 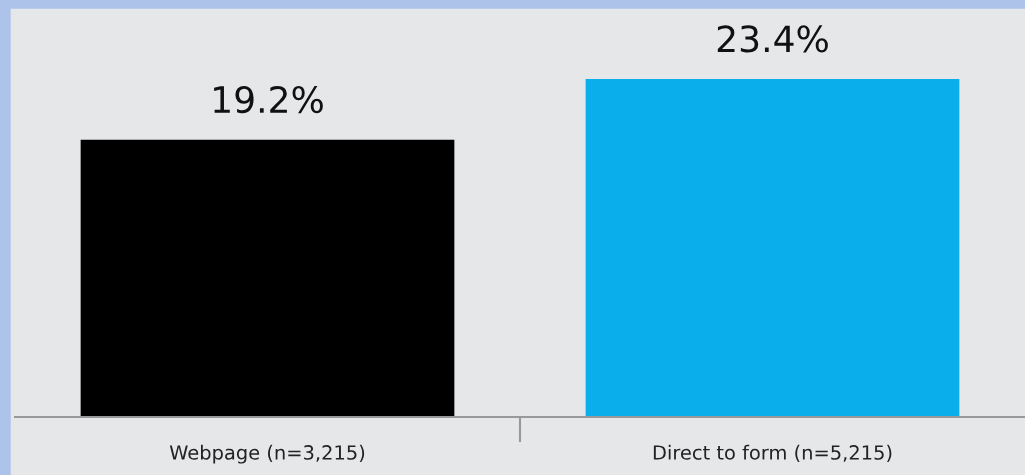 What do you see at coordinates (268, 99) in the screenshot?
I see `data-label: 19.2%` at bounding box center [268, 99].